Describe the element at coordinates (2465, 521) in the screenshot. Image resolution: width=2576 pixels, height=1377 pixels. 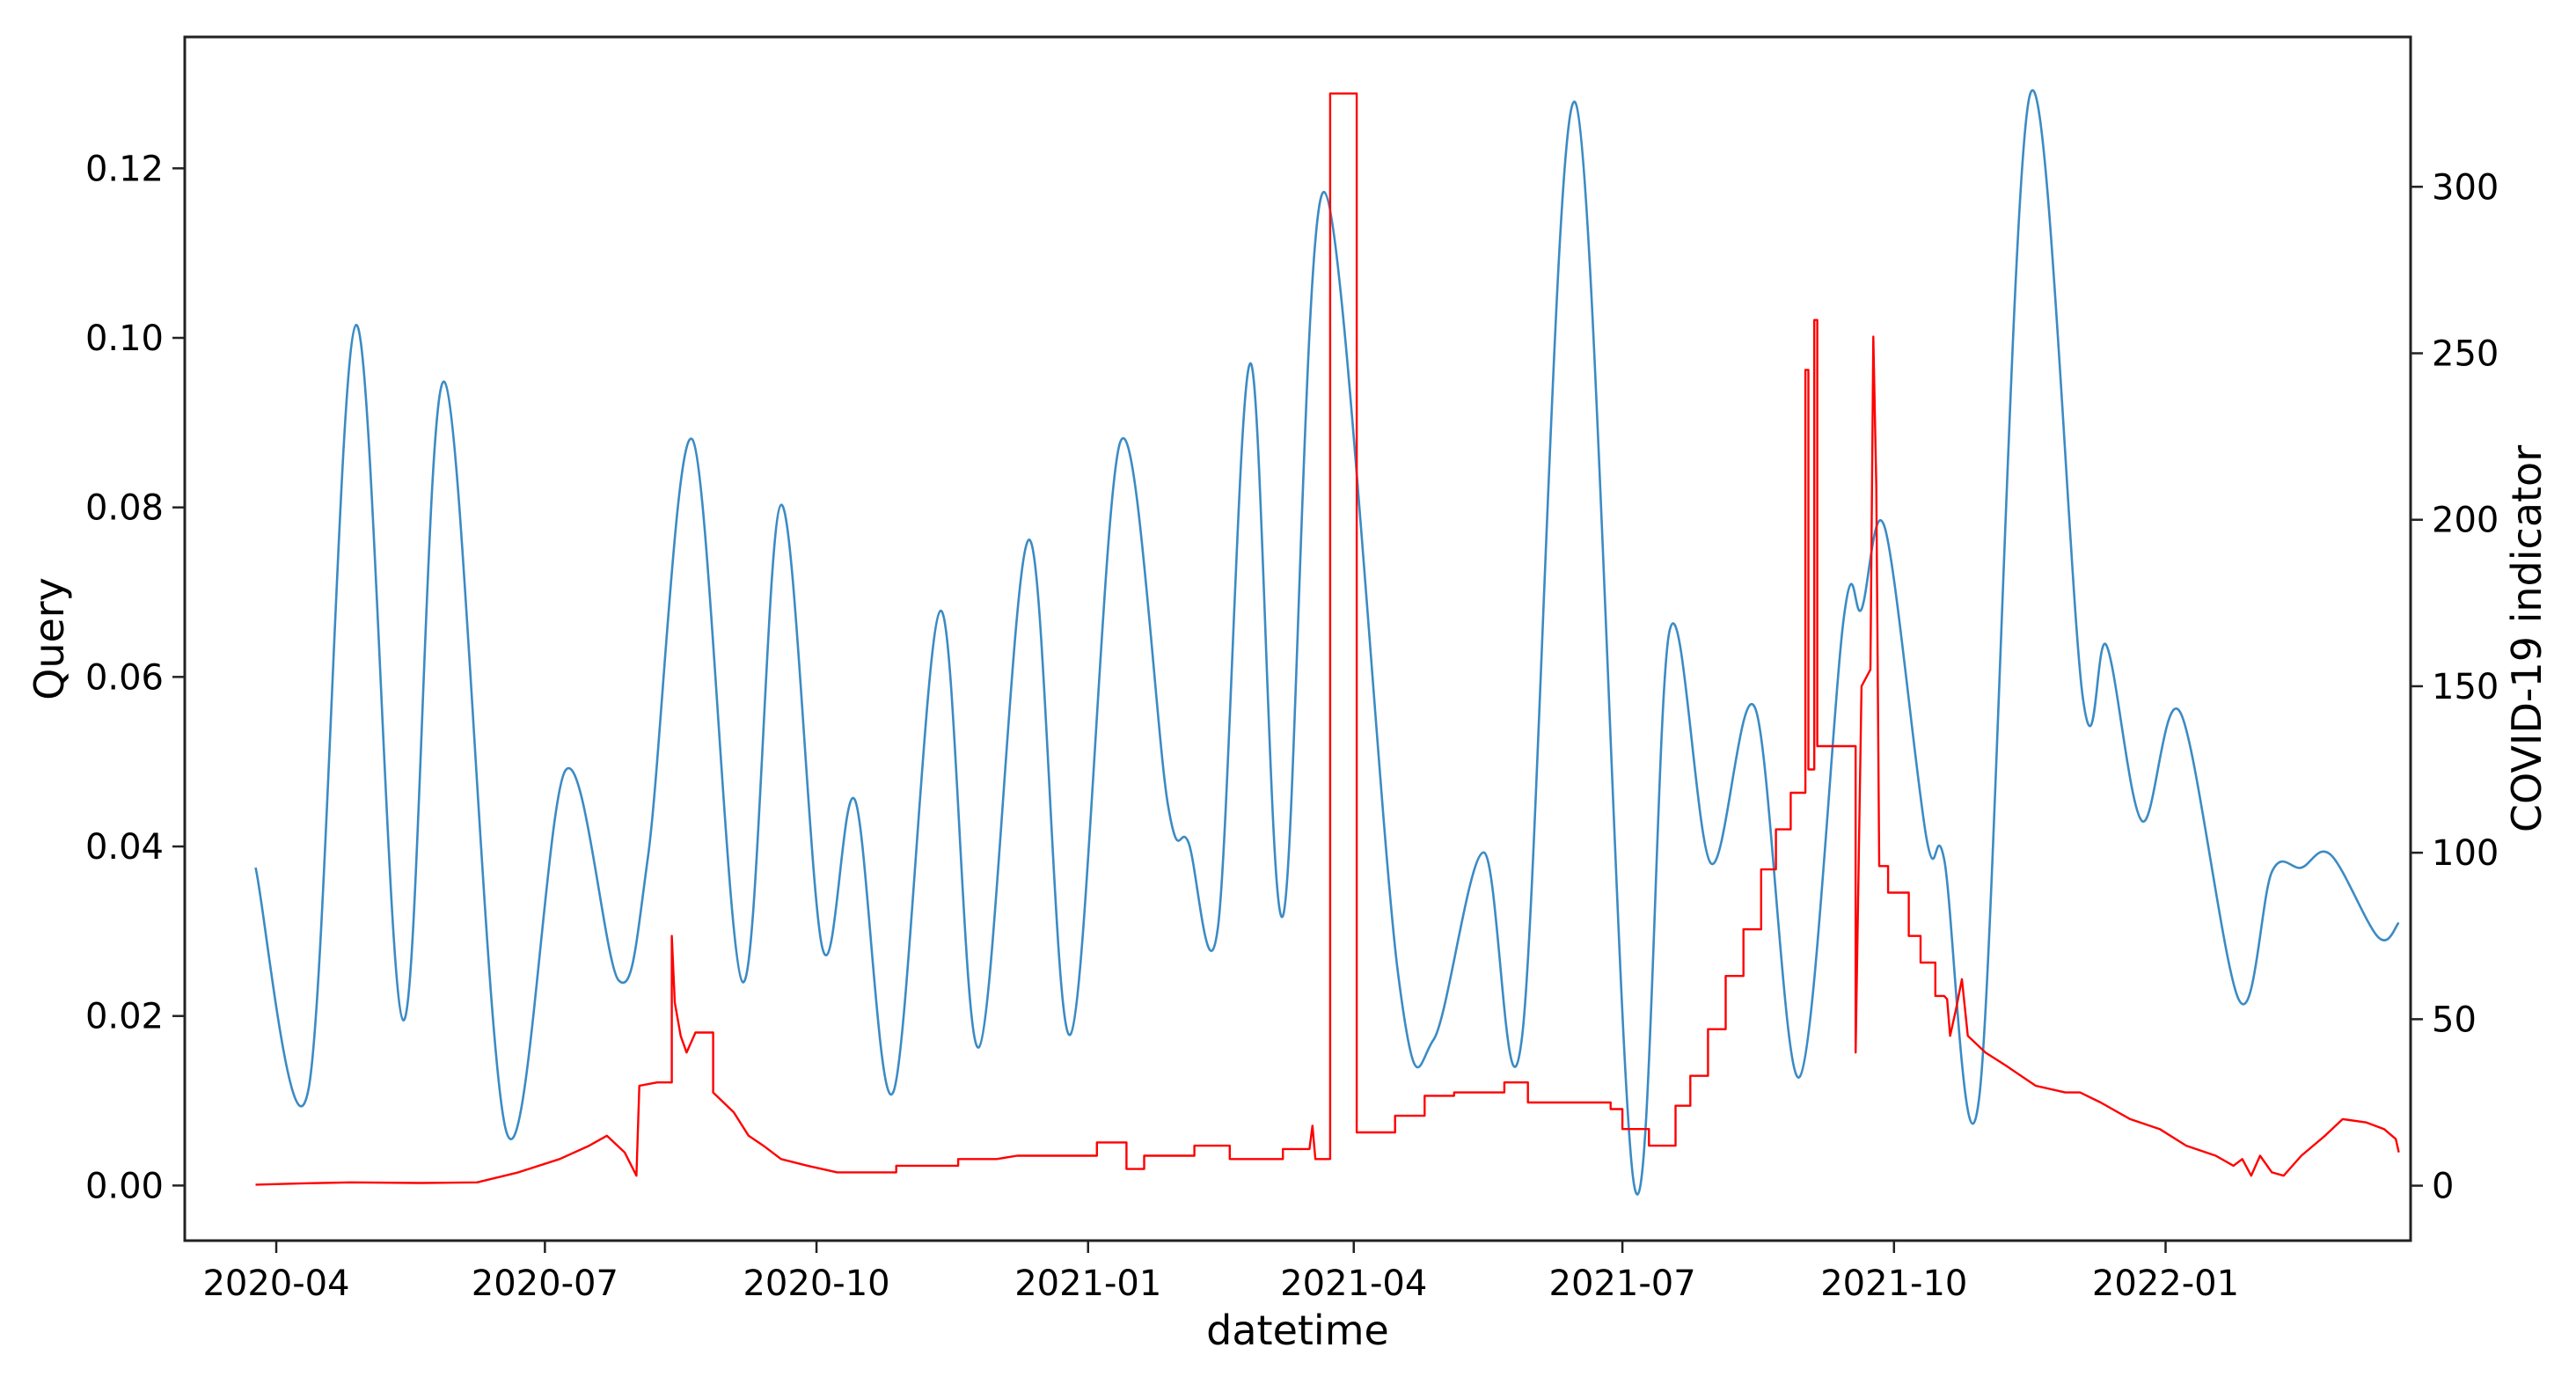
I see `y-right-tick-label: 200` at that location.